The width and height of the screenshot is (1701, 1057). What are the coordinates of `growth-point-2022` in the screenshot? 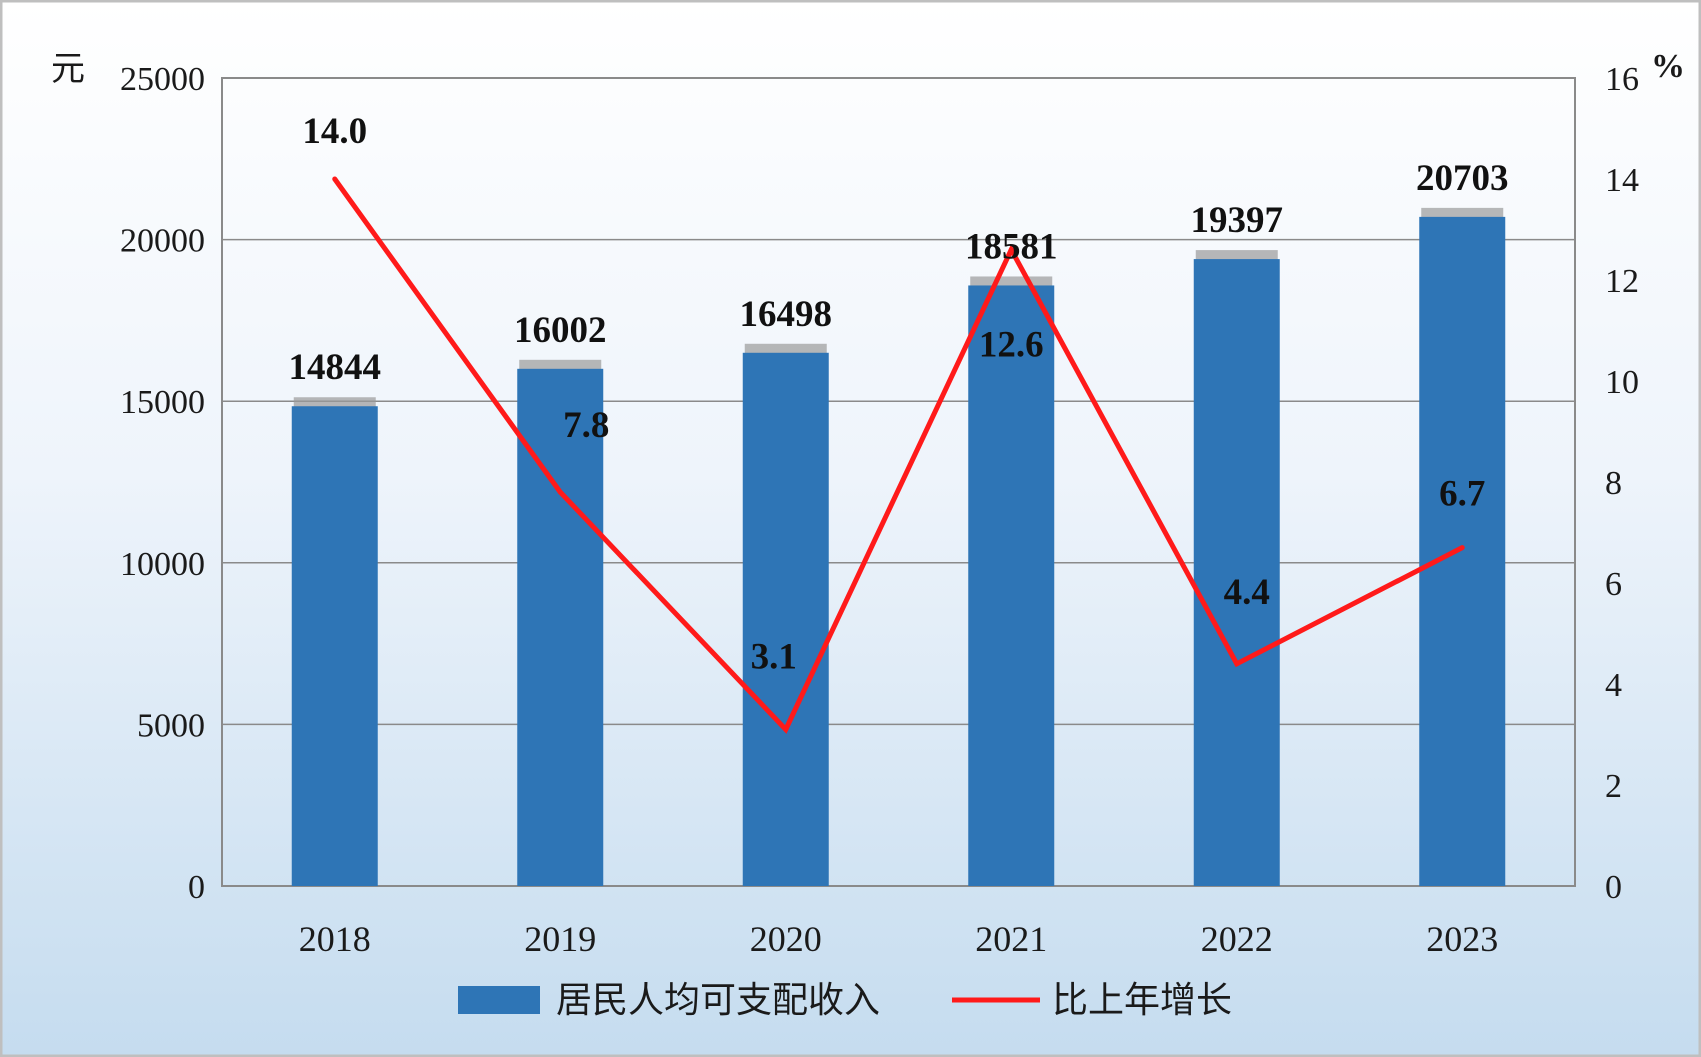 It's located at (1237, 664).